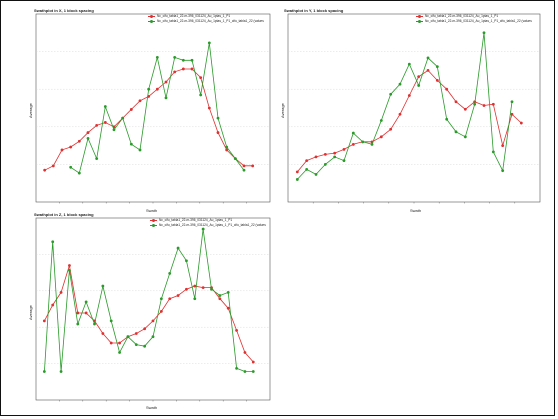 Image resolution: width=558 pixels, height=419 pixels. Describe the element at coordinates (64, 10) in the screenshot. I see `chart-title: Swathplot in X, 1 block spacing` at that location.